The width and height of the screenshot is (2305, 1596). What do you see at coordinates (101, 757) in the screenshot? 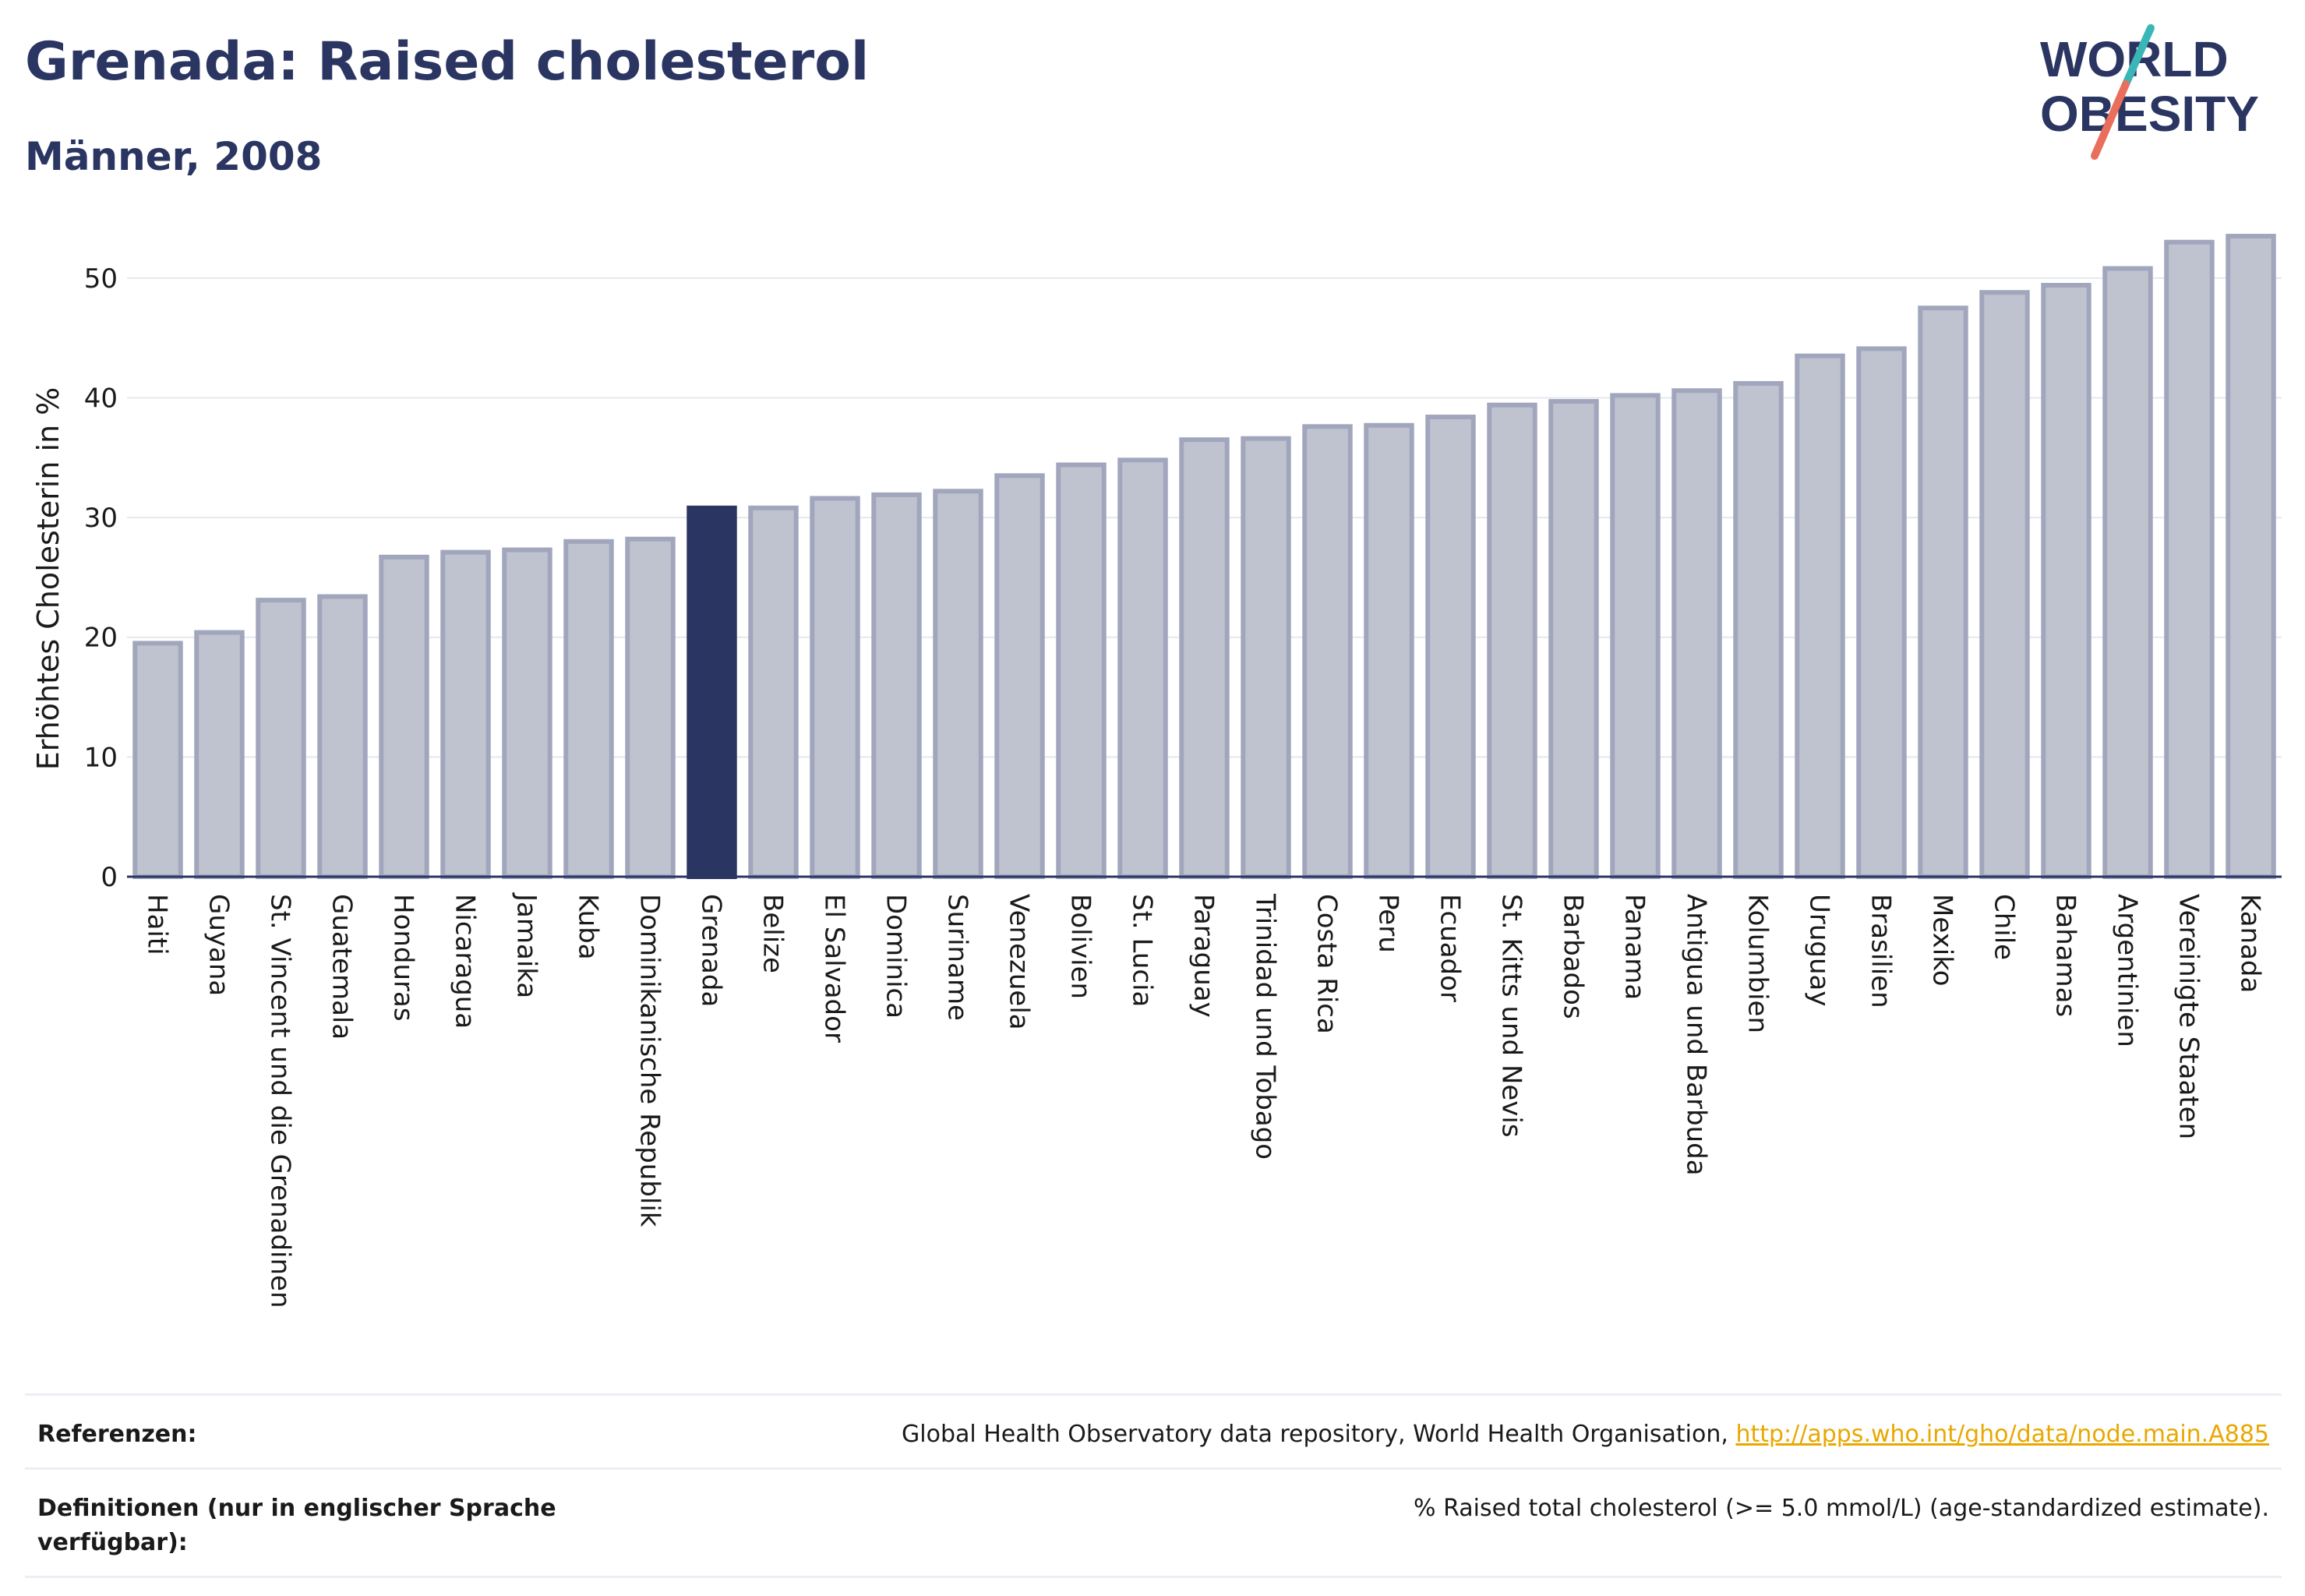
I see `y-tick-label: 10` at bounding box center [101, 757].